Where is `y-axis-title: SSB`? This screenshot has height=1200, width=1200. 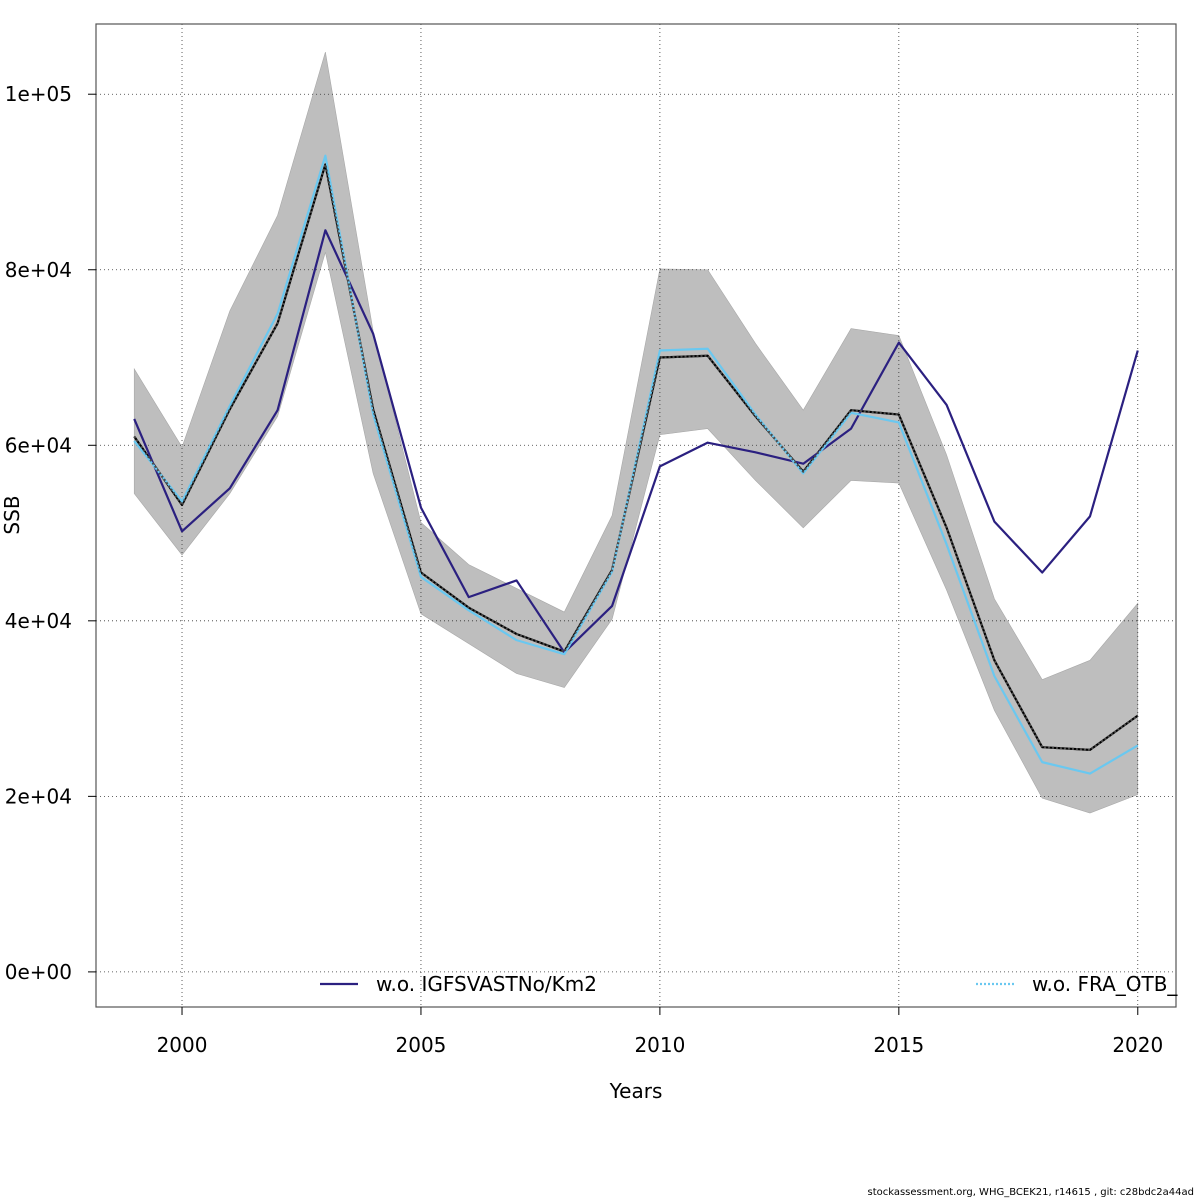
y-axis-title: SSB is located at coordinates (12, 514).